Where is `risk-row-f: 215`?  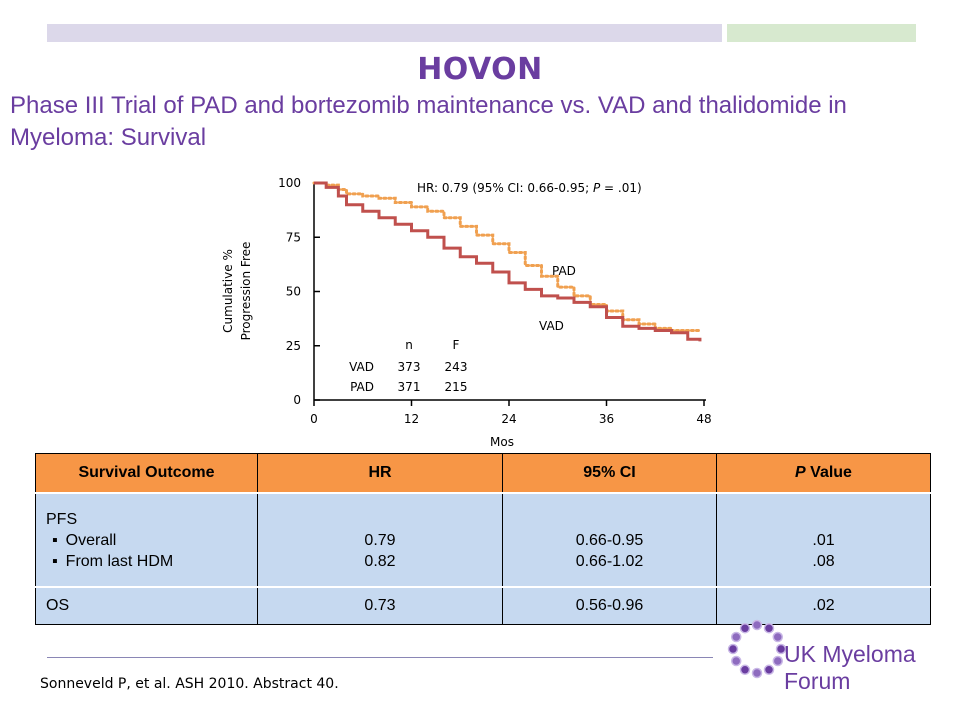
risk-row-f: 215 is located at coordinates (456, 387).